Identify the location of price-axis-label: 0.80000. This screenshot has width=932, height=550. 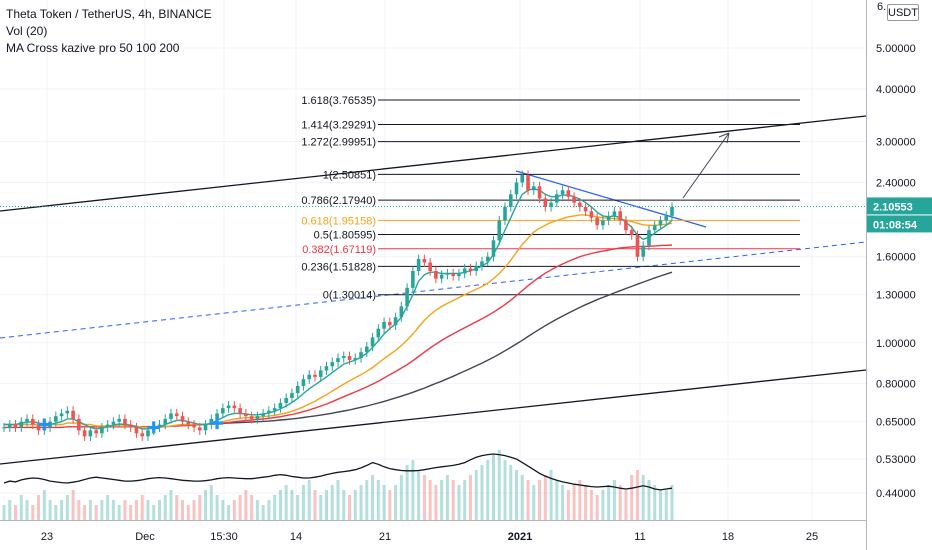
(896, 385).